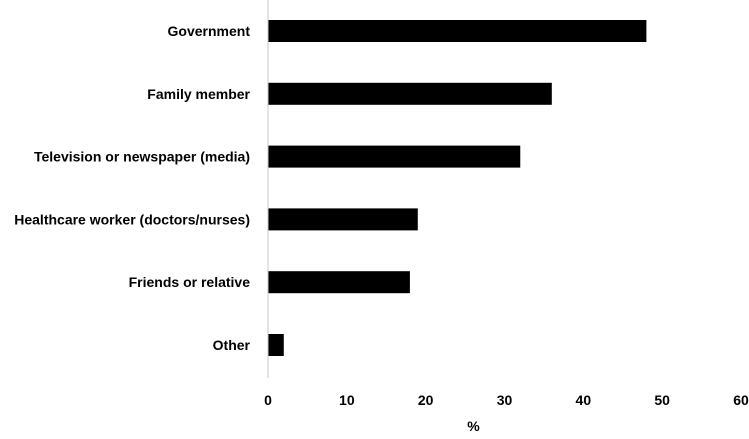 The width and height of the screenshot is (749, 439). I want to click on bar-friends-or-relative, so click(339, 282).